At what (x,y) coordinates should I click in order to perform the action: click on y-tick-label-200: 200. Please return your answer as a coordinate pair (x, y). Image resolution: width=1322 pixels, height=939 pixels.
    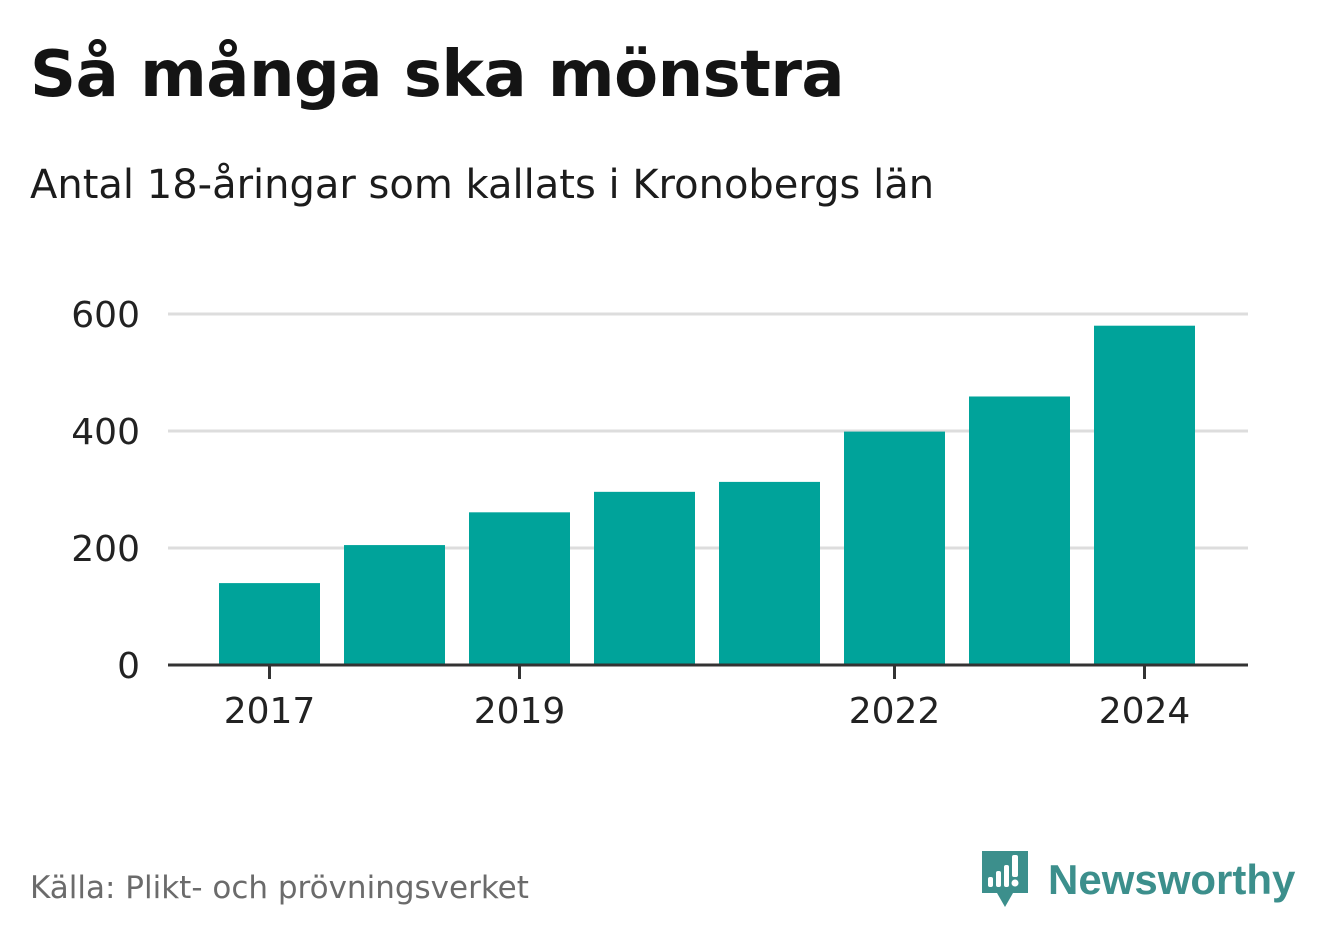
    Looking at the image, I should click on (105, 549).